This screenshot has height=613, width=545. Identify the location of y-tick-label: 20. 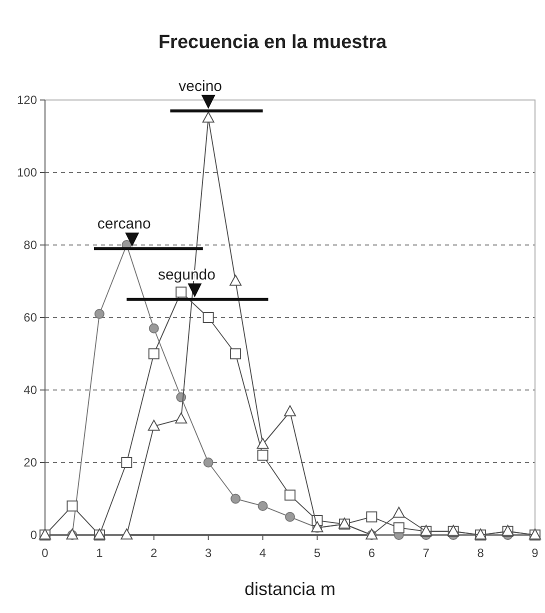
(31, 463).